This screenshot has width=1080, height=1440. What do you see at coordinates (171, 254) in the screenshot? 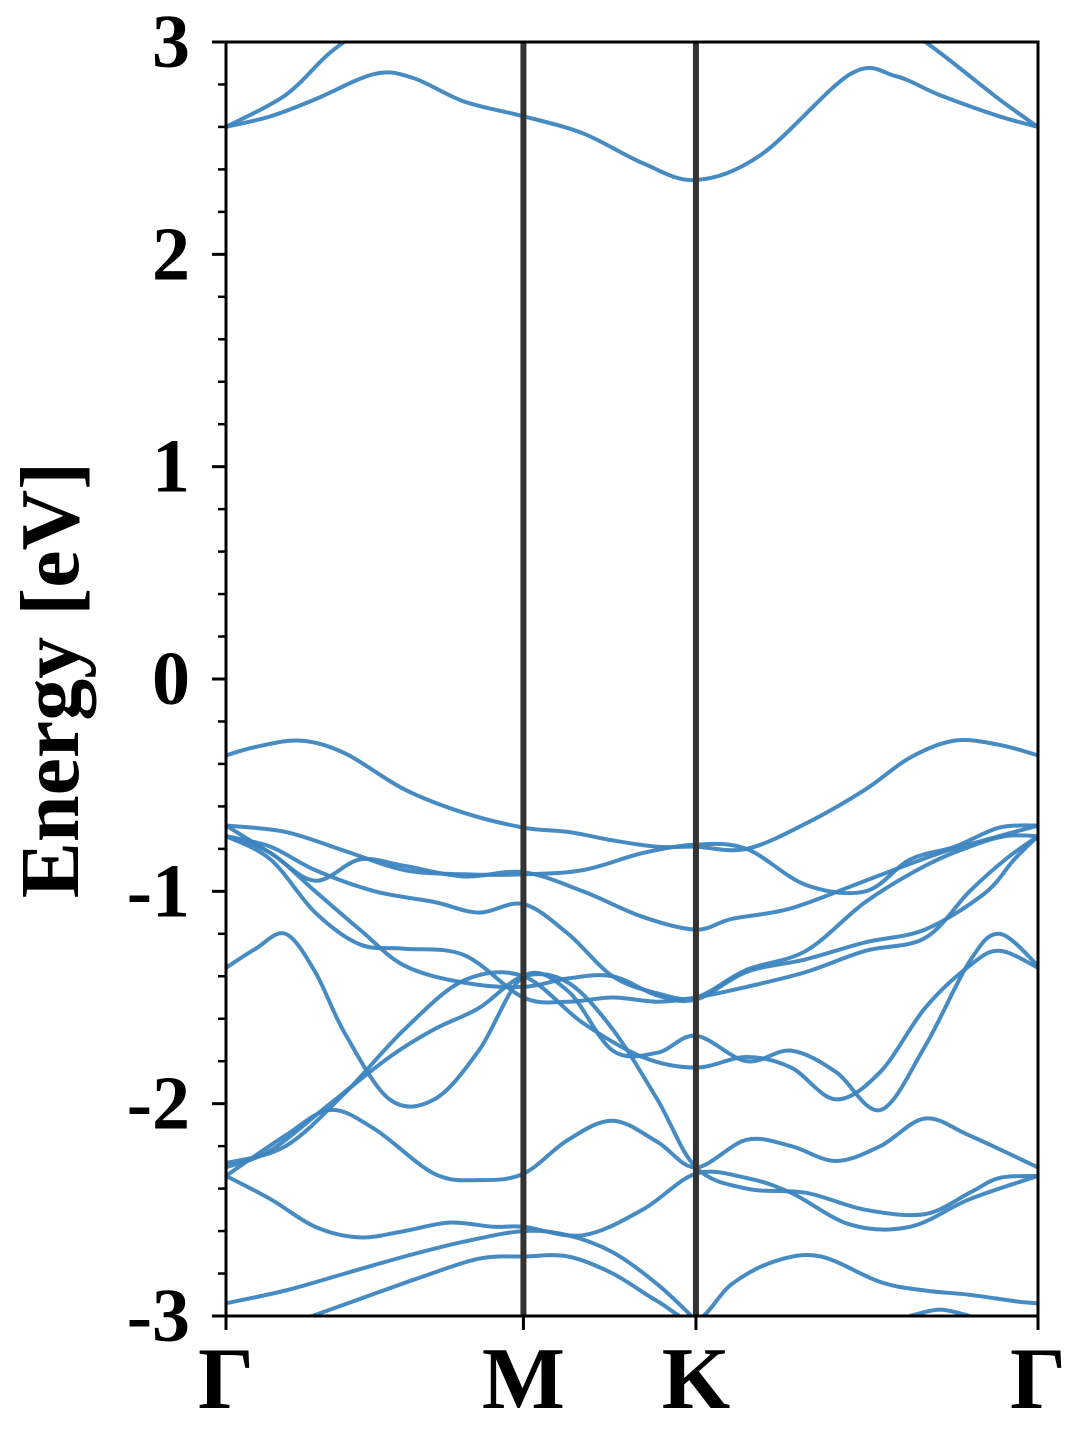
I see `y-tick-label: 2` at bounding box center [171, 254].